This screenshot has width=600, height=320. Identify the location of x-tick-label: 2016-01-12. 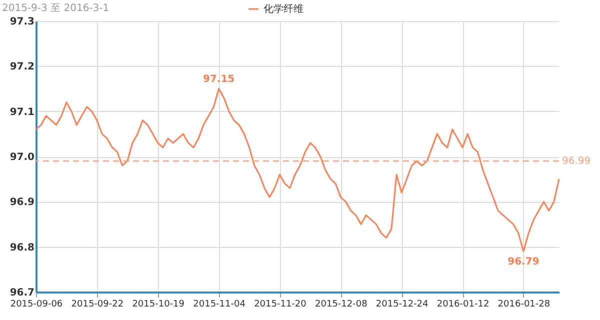
(463, 305).